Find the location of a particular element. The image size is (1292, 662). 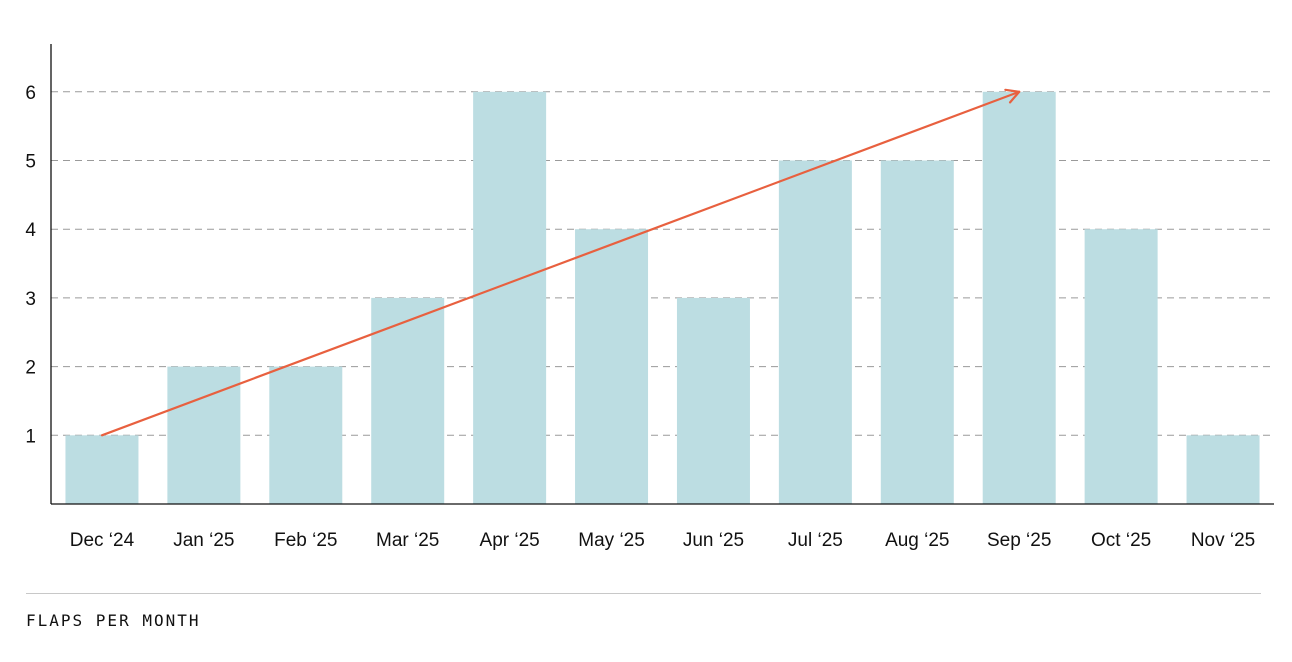

x-tick-label: Dec ‘24 is located at coordinates (102, 540).